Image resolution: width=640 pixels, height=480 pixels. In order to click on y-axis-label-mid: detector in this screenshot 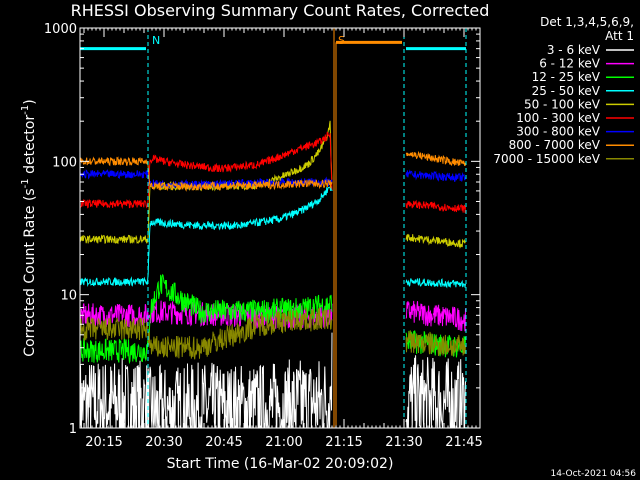, I will do `click(30, 147)`.